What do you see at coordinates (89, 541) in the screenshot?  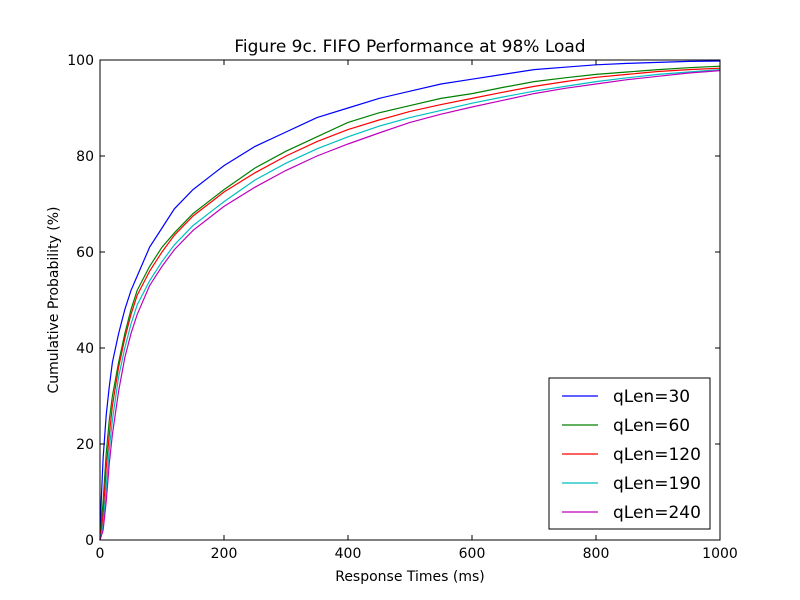 I see `y-tick-label: 0` at bounding box center [89, 541].